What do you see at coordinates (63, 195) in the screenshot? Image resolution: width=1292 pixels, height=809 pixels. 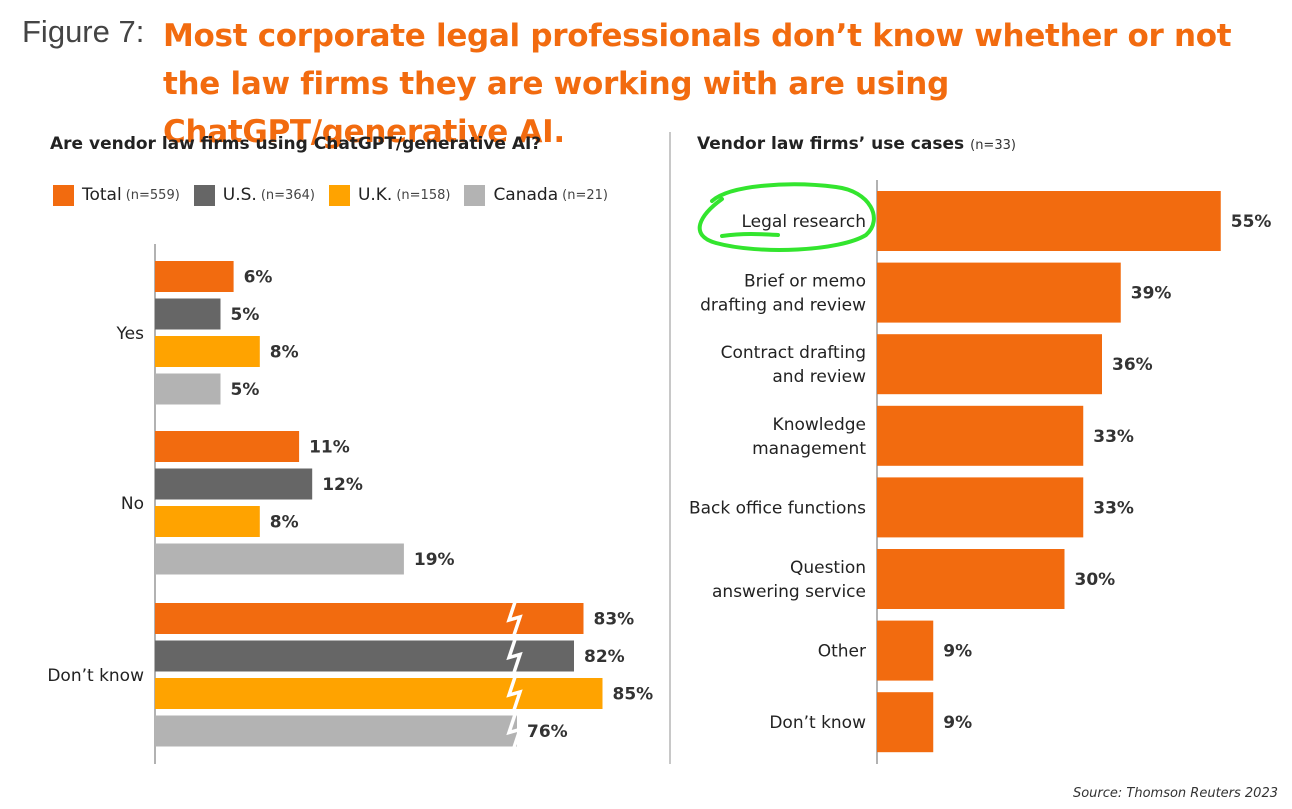 I see `legend-swatch-total` at bounding box center [63, 195].